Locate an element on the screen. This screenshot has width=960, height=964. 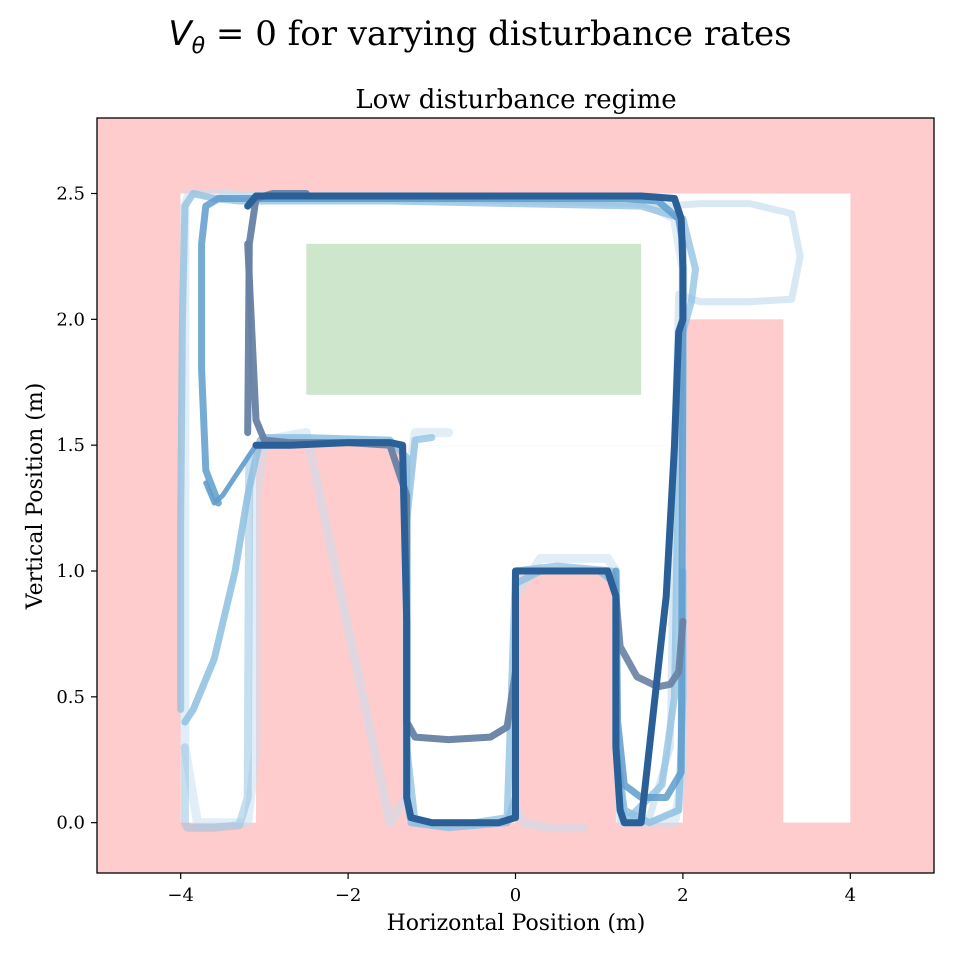
y-tick-label: 1.0 is located at coordinates (70, 571).